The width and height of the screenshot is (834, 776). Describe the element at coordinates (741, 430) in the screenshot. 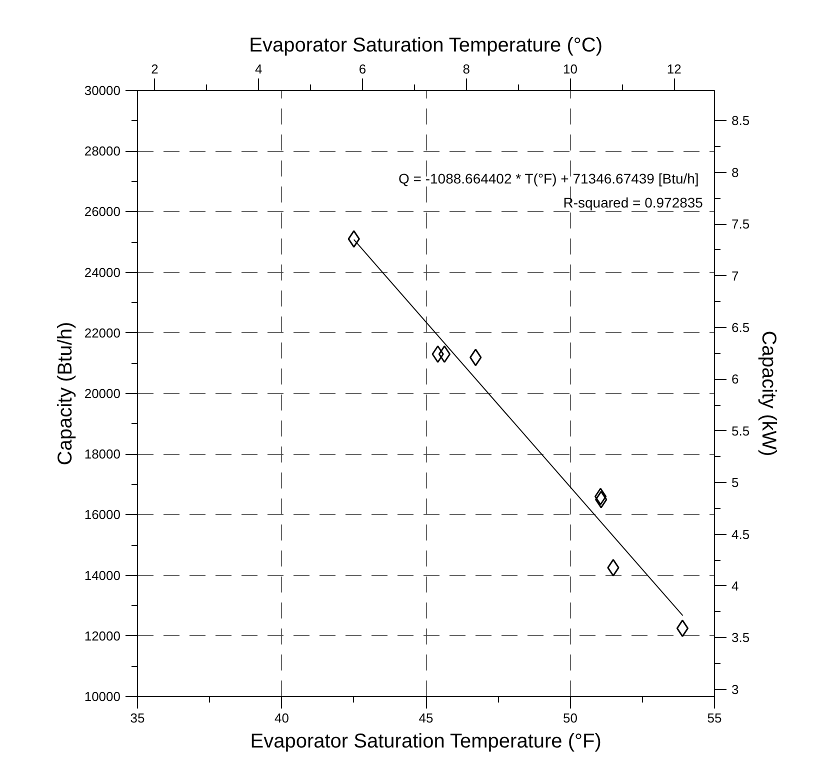

I see `y2-tick-label: 5.5` at that location.